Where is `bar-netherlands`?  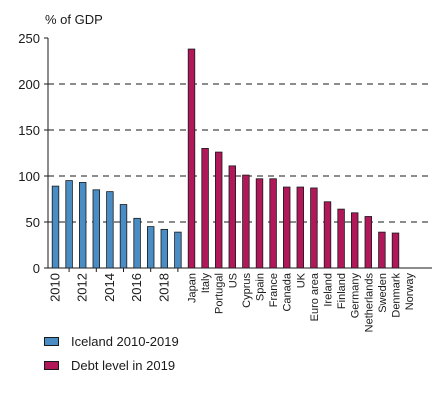 bar-netherlands is located at coordinates (368, 242).